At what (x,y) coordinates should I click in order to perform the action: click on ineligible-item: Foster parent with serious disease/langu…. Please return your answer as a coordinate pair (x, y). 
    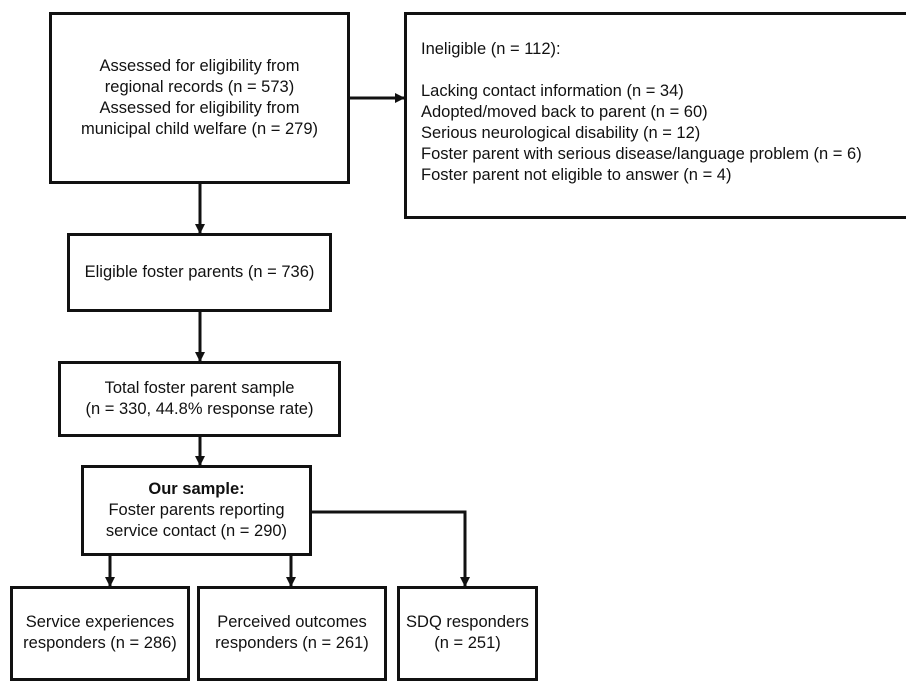
    Looking at the image, I should click on (641, 154).